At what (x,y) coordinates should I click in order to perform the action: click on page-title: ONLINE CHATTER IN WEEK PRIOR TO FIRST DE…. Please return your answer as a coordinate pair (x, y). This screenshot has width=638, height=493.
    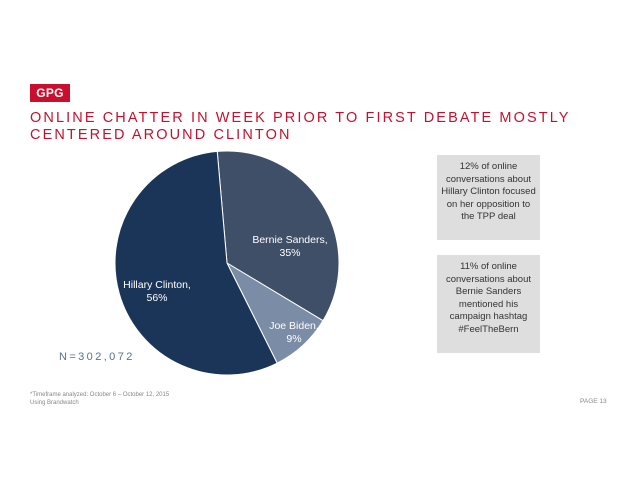
    Looking at the image, I should click on (310, 127).